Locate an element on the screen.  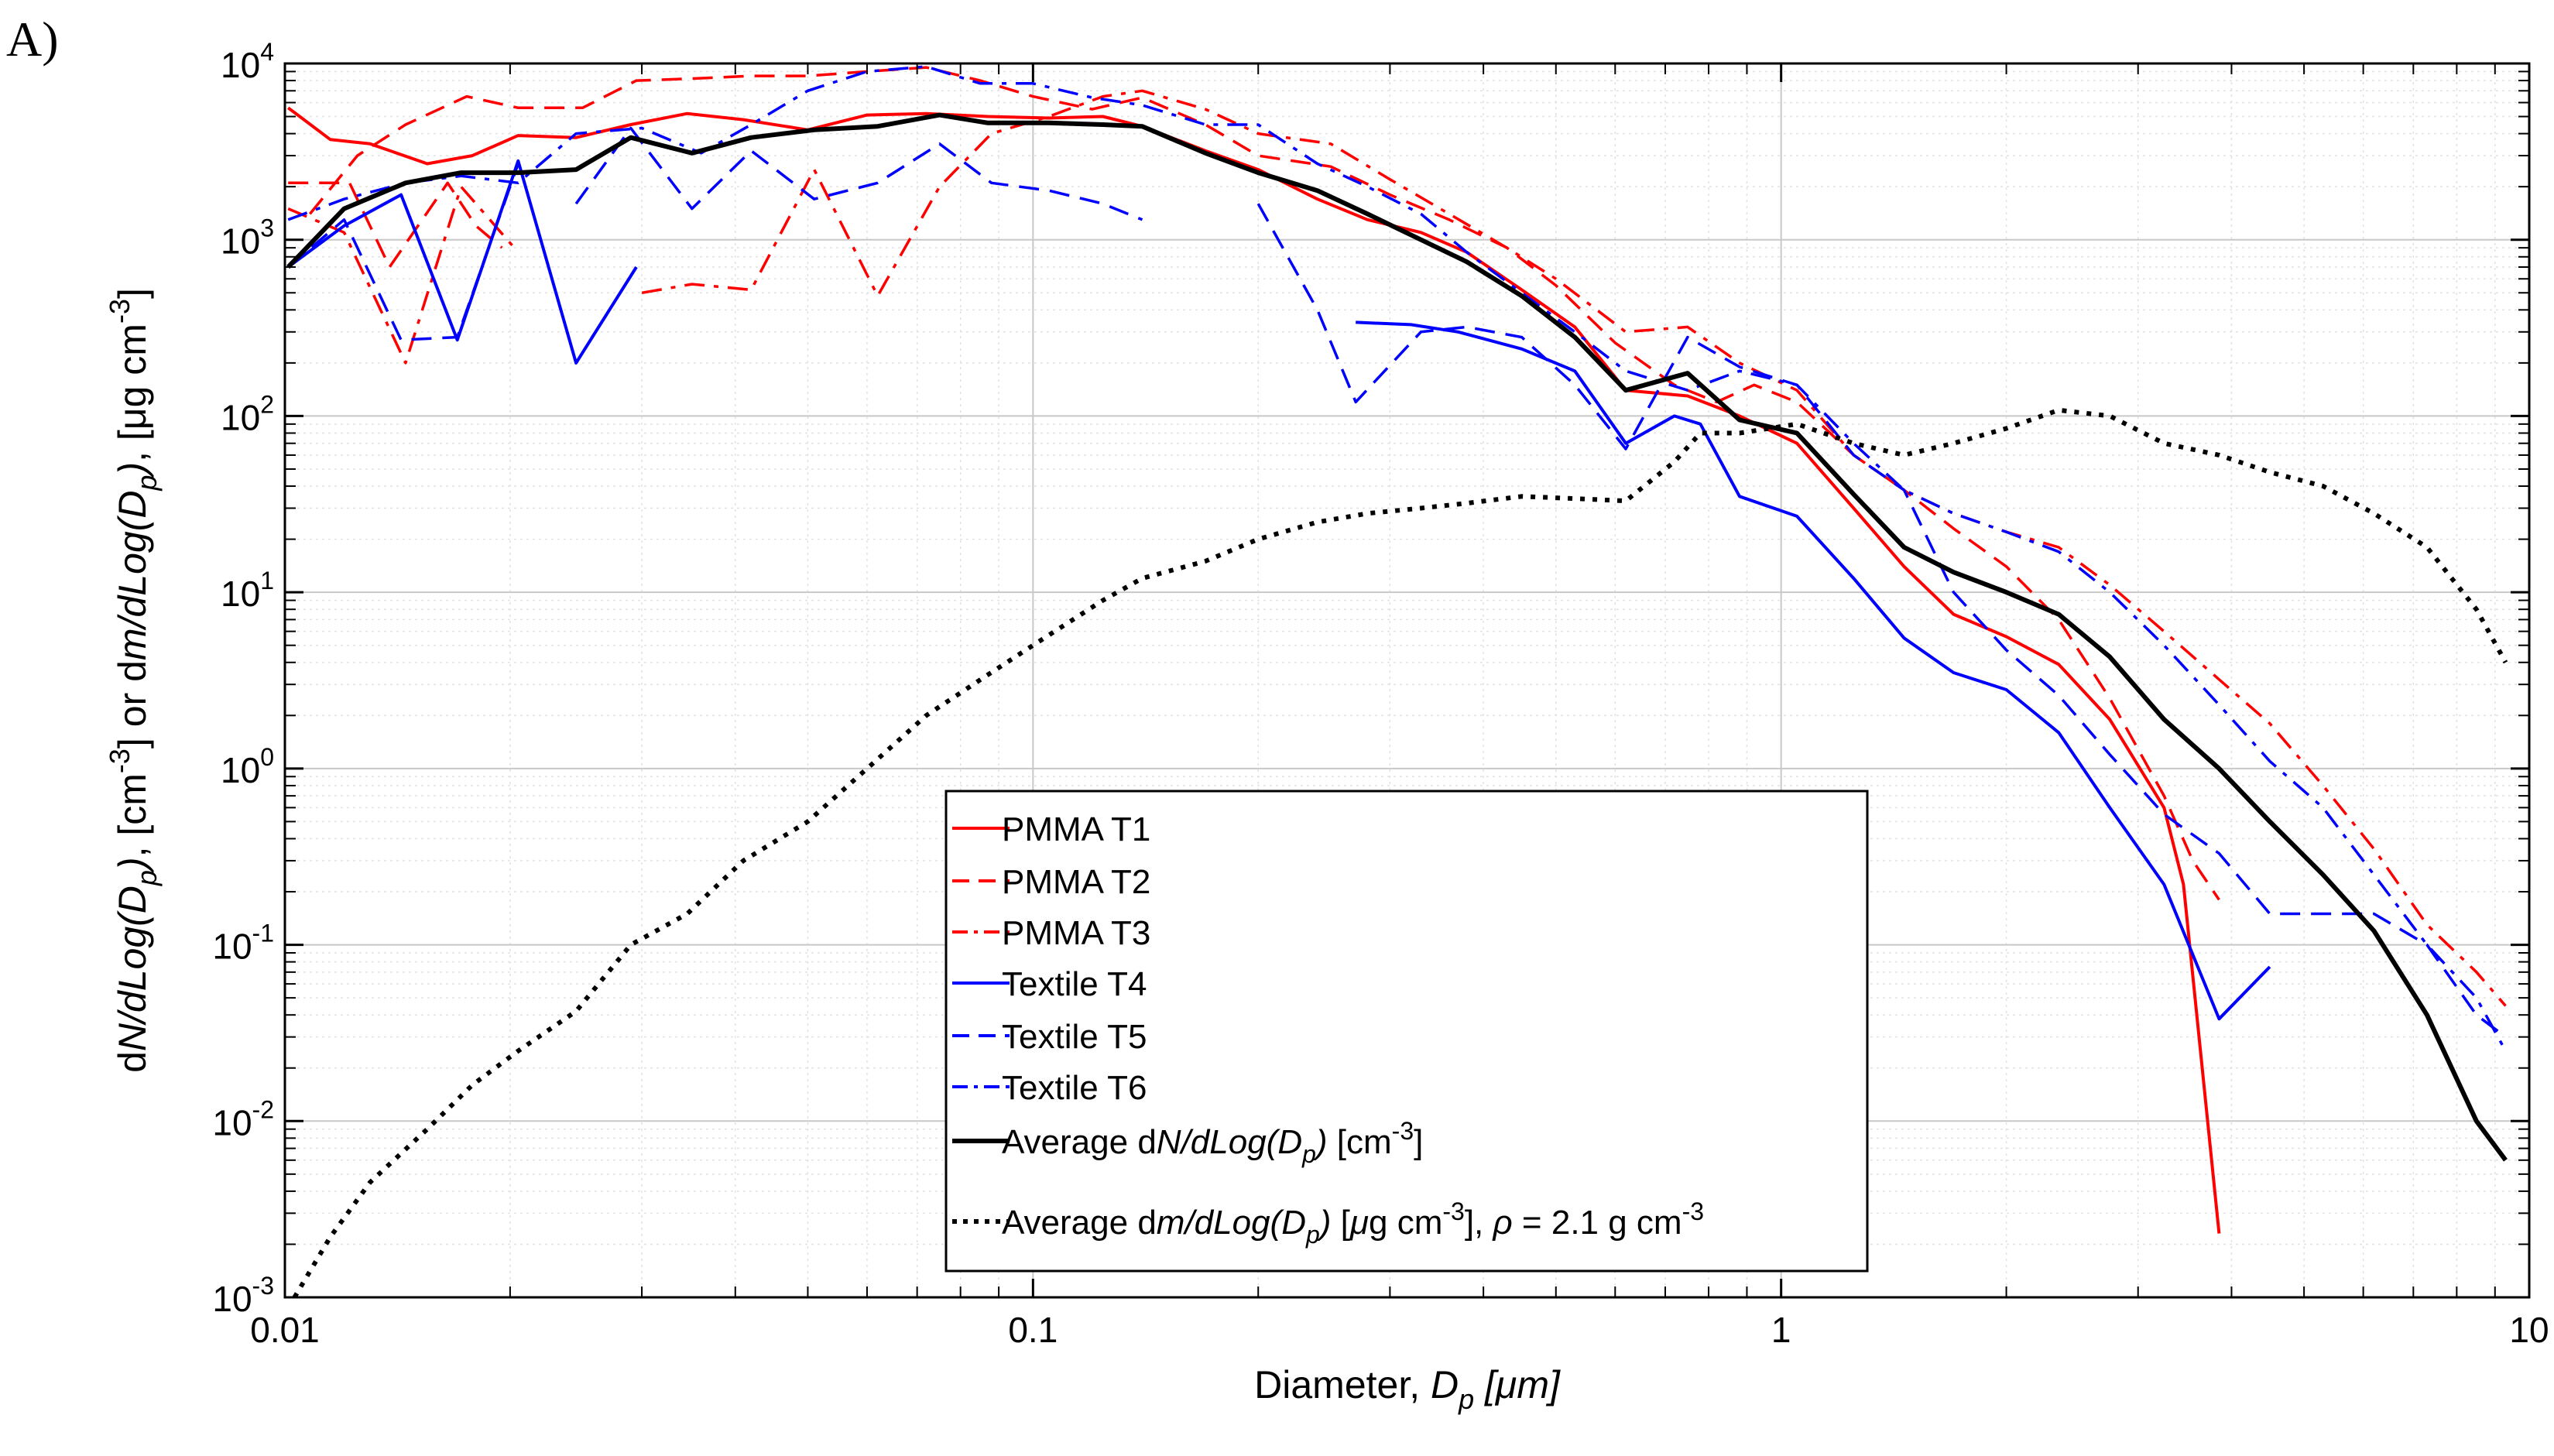
y-tick-label: 10⁰ is located at coordinates (248, 767).